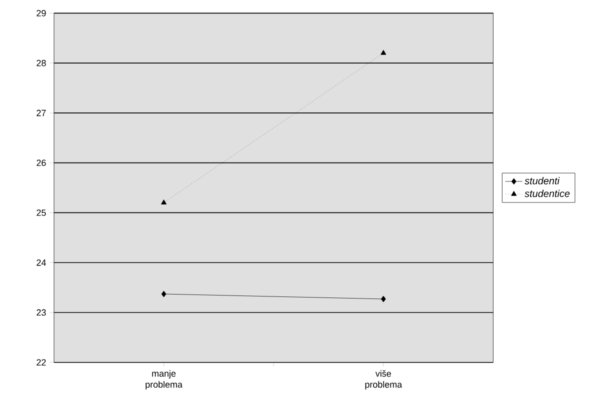 The image size is (612, 407). Describe the element at coordinates (41, 213) in the screenshot. I see `y-tick-label: 25` at that location.